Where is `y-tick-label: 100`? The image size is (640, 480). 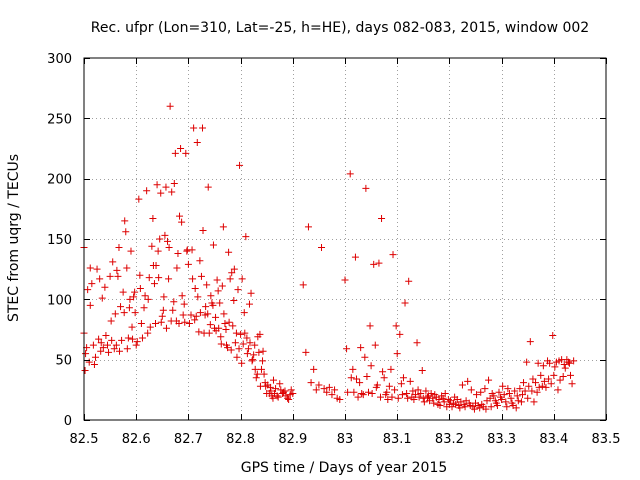 y-tick-label: 100 is located at coordinates (59, 300).